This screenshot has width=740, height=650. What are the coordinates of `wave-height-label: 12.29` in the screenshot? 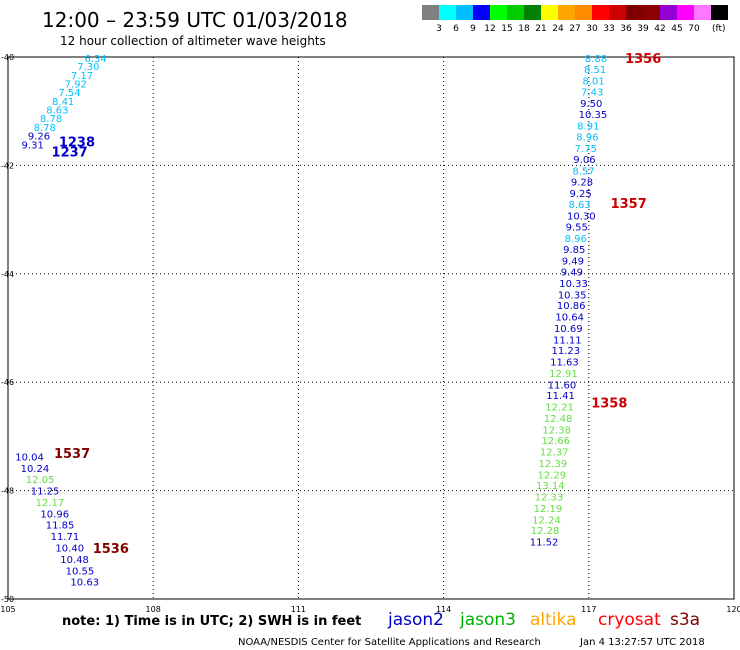 It's located at (551, 475).